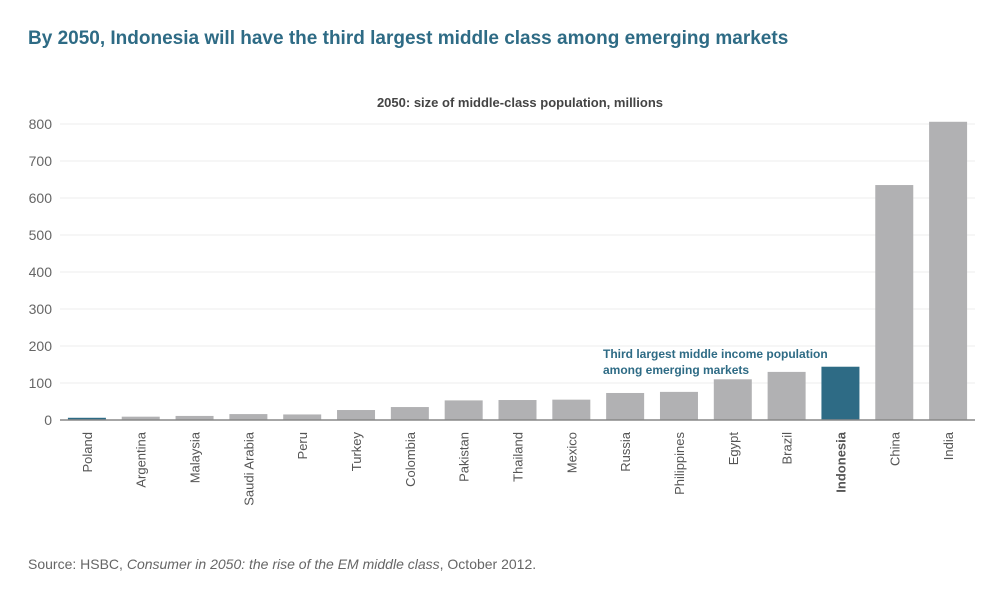 This screenshot has height=596, width=998. I want to click on x-tick-label: Brazil, so click(787, 448).